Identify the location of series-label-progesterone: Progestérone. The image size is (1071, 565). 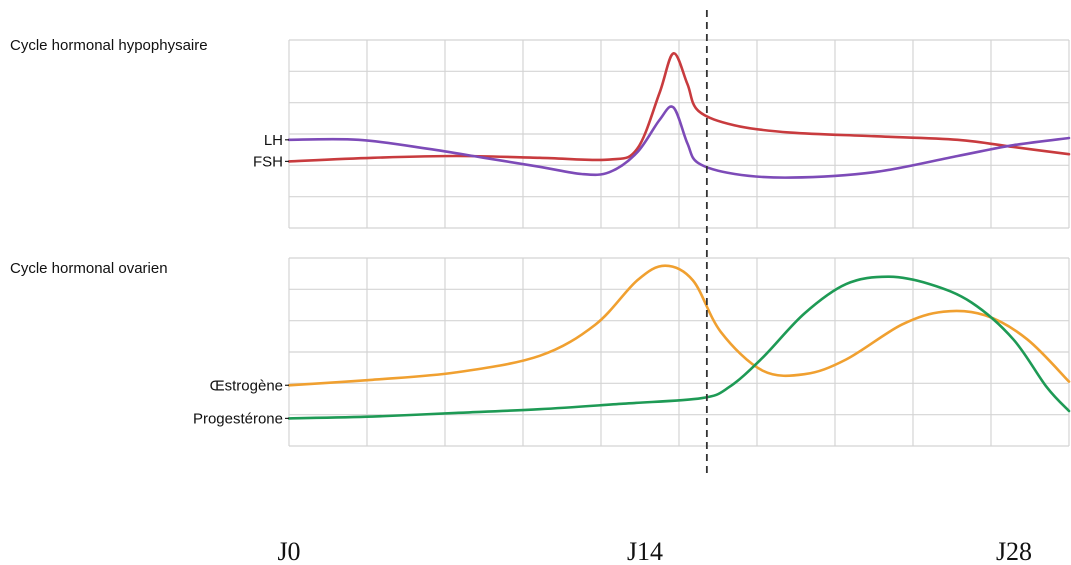
(238, 418).